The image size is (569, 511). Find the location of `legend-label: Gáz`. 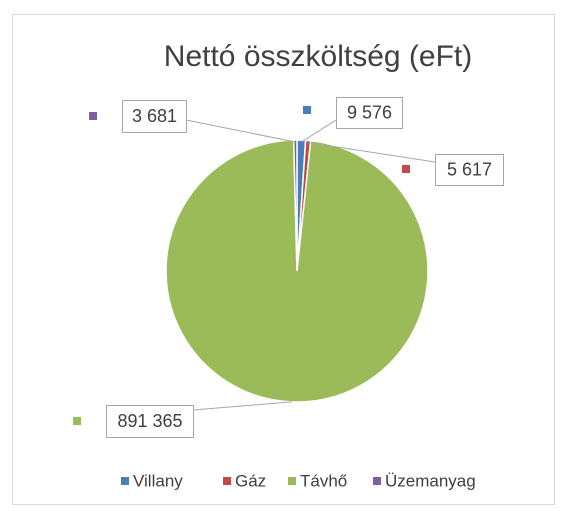

legend-label: Gáz is located at coordinates (250, 480).